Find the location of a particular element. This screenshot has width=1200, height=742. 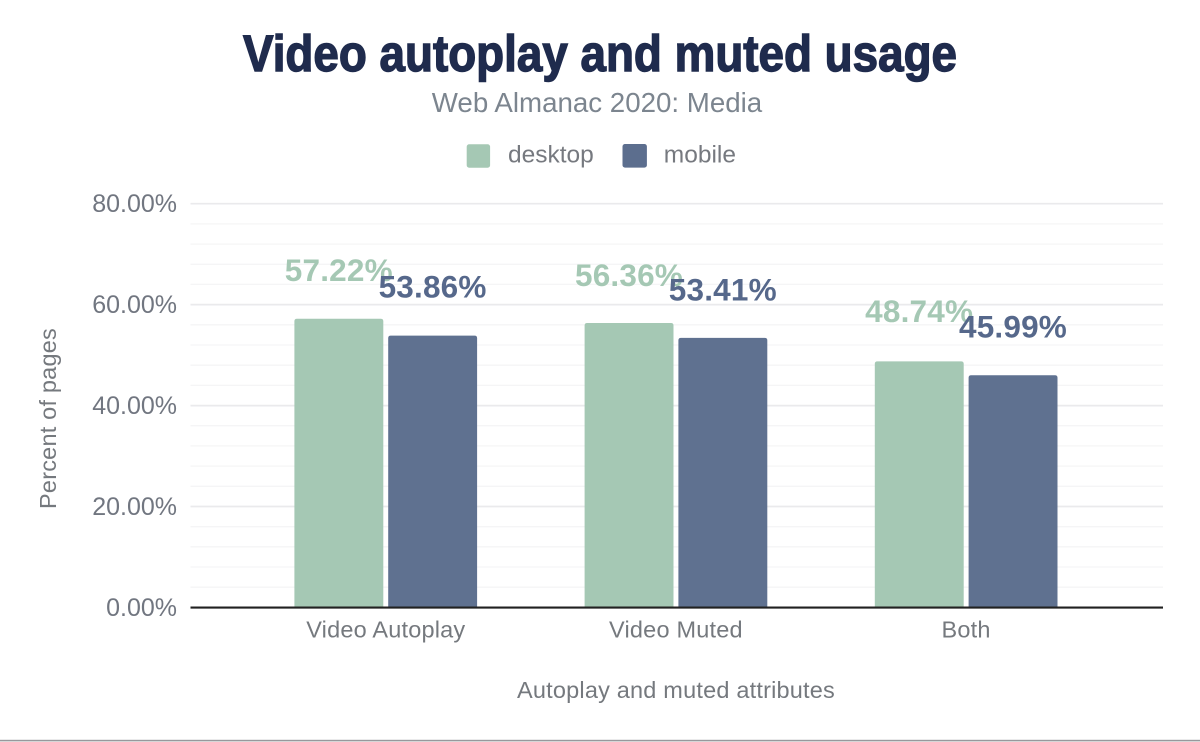

svg-text: 57.22% is located at coordinates (339, 270).